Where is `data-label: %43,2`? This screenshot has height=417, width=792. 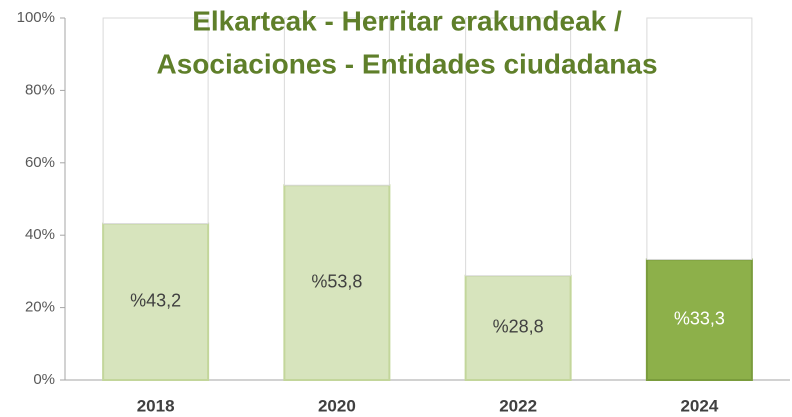
data-label: %43,2 is located at coordinates (155, 301).